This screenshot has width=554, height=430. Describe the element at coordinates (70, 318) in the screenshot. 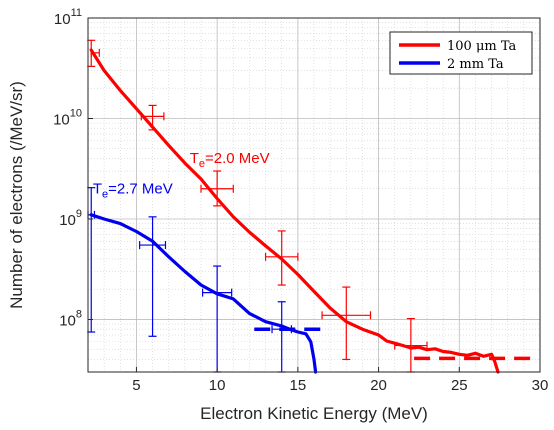

I see `y-tick-label: 10⁸` at that location.